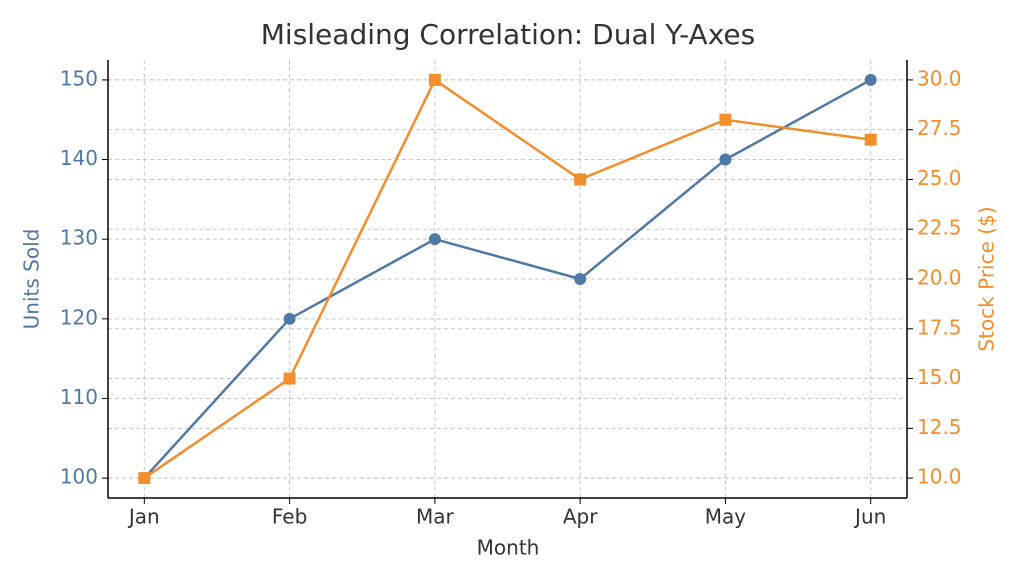  I want to click on y-axis-label: Units Sold, so click(32, 279).